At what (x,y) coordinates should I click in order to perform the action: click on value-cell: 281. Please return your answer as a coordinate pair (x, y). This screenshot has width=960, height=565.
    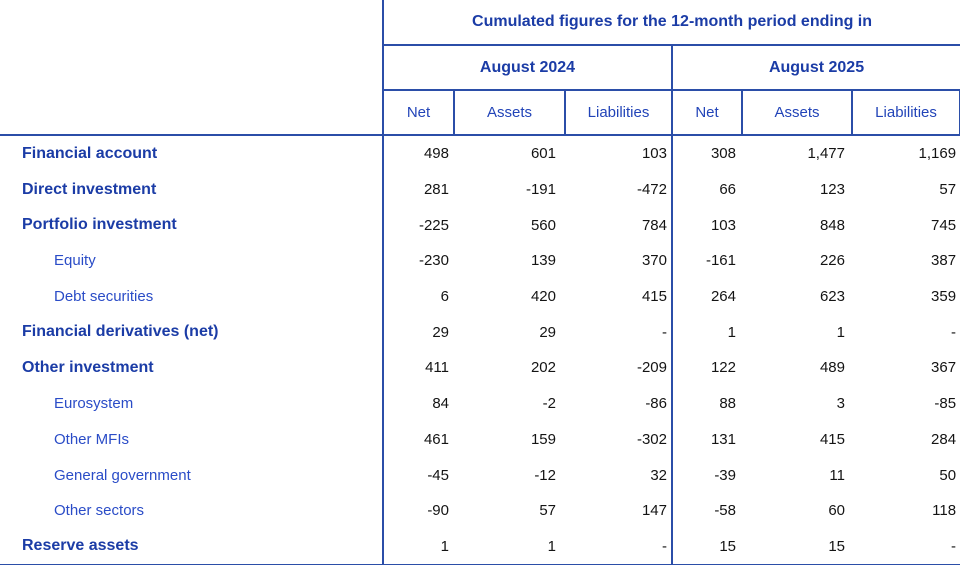
    Looking at the image, I should click on (436, 190).